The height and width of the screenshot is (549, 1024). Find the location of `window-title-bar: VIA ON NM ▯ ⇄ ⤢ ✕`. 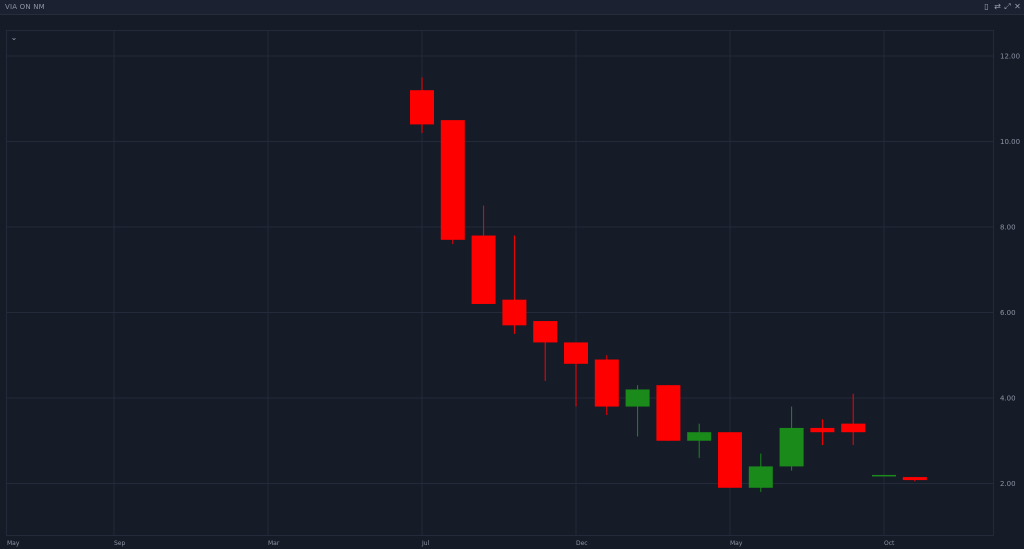

window-title-bar: VIA ON NM ▯ ⇄ ⤢ ✕ is located at coordinates (512, 7).